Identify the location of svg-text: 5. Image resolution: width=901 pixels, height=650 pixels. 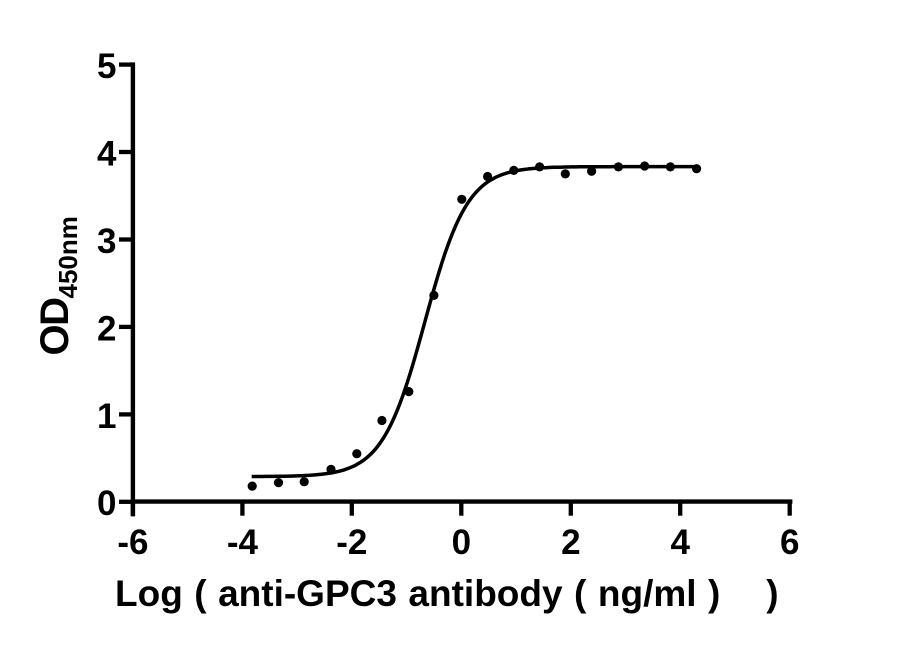
(106, 66).